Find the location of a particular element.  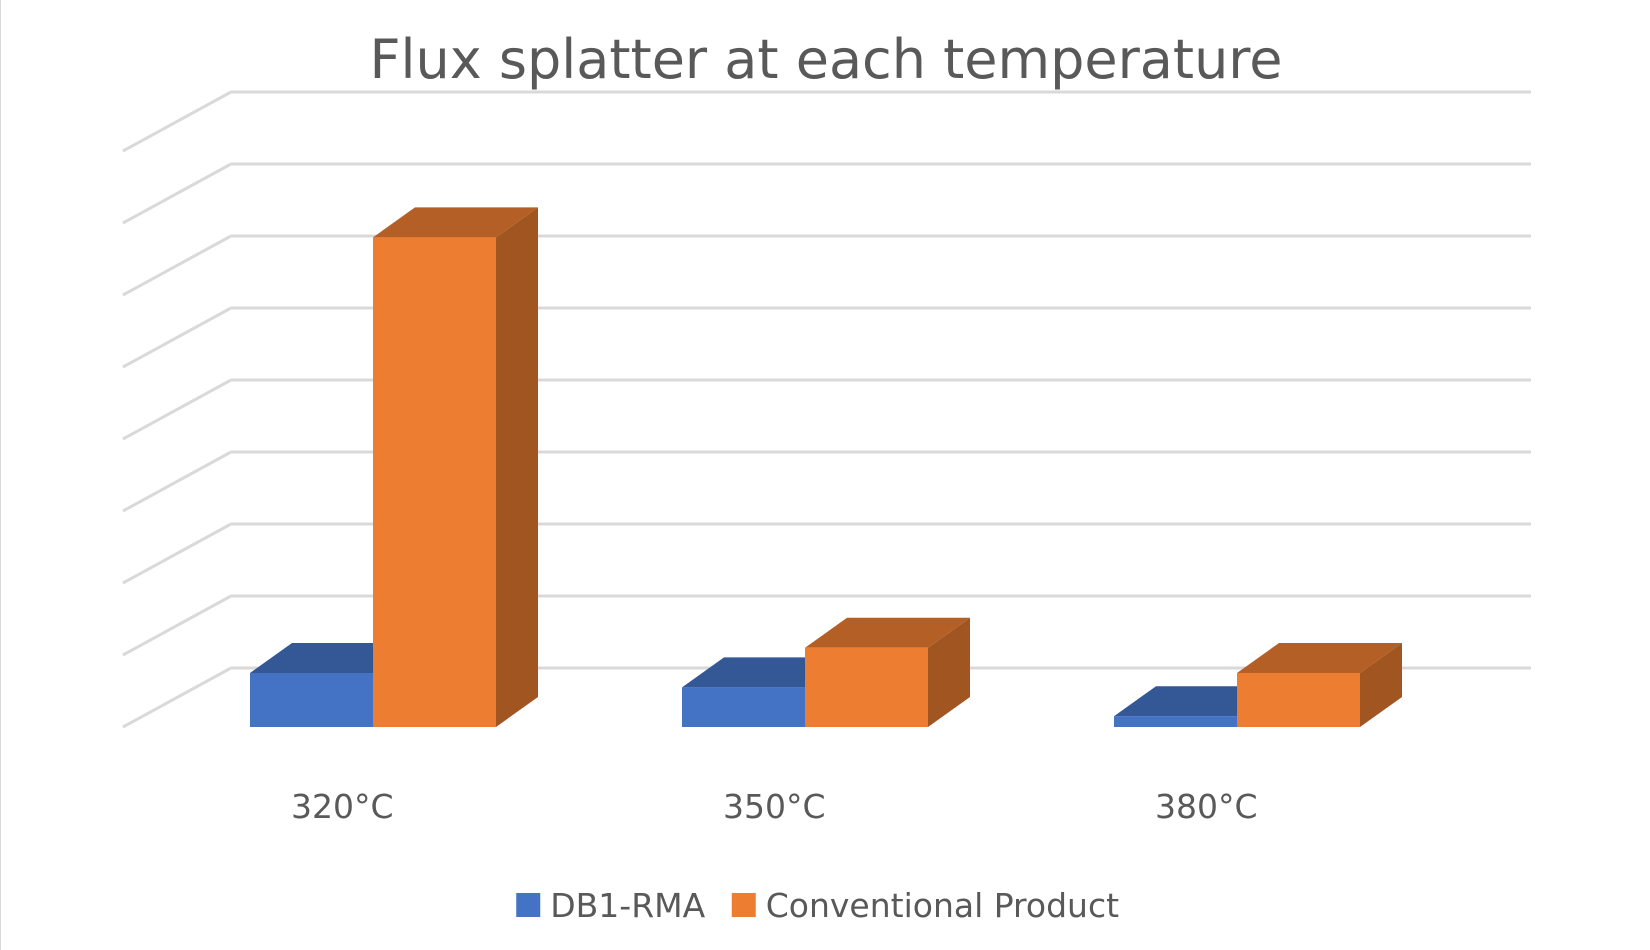

legend-item-conventional-product: Conventional Product is located at coordinates (925, 905).